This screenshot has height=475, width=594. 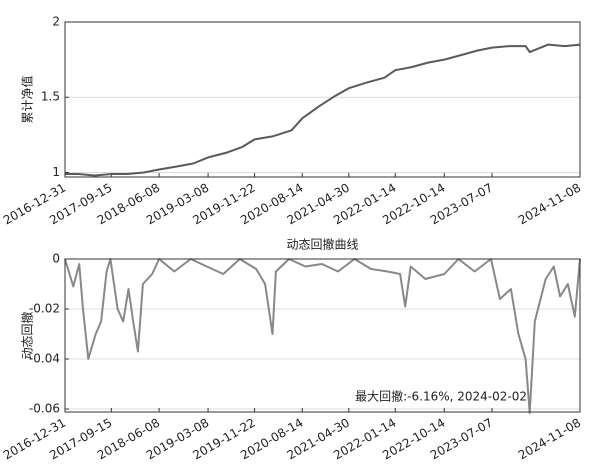 What do you see at coordinates (50, 97) in the screenshot?
I see `y-tick-label: 1.5` at bounding box center [50, 97].